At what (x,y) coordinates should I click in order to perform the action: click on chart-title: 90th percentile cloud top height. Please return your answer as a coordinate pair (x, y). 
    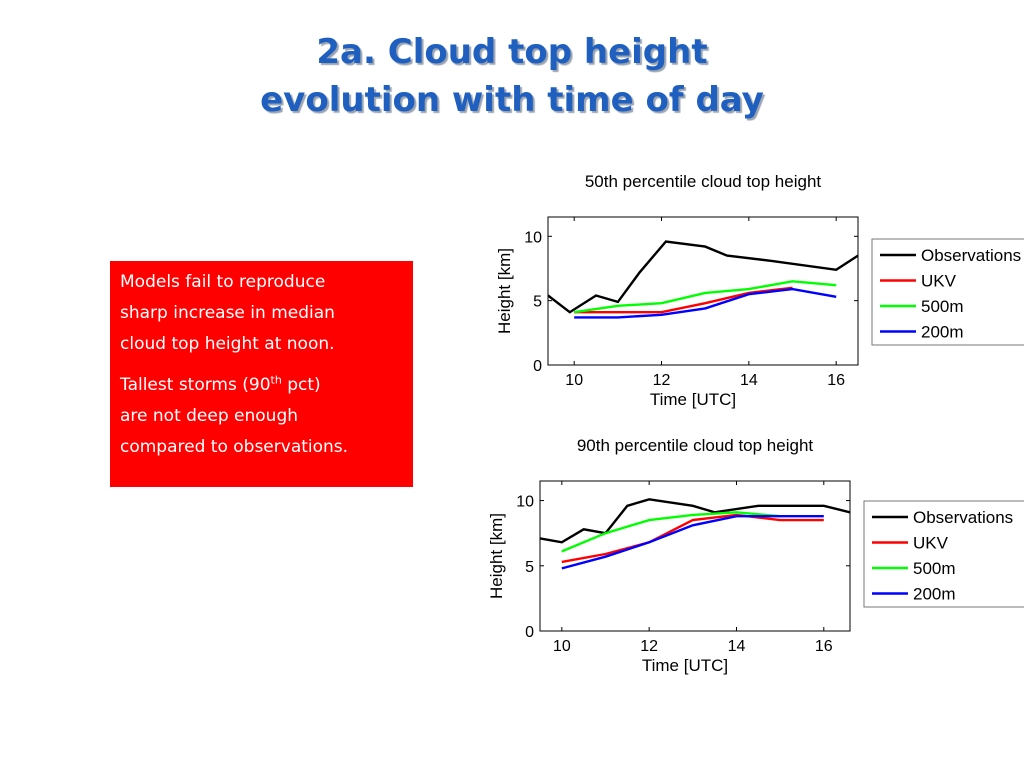
    Looking at the image, I should click on (695, 445).